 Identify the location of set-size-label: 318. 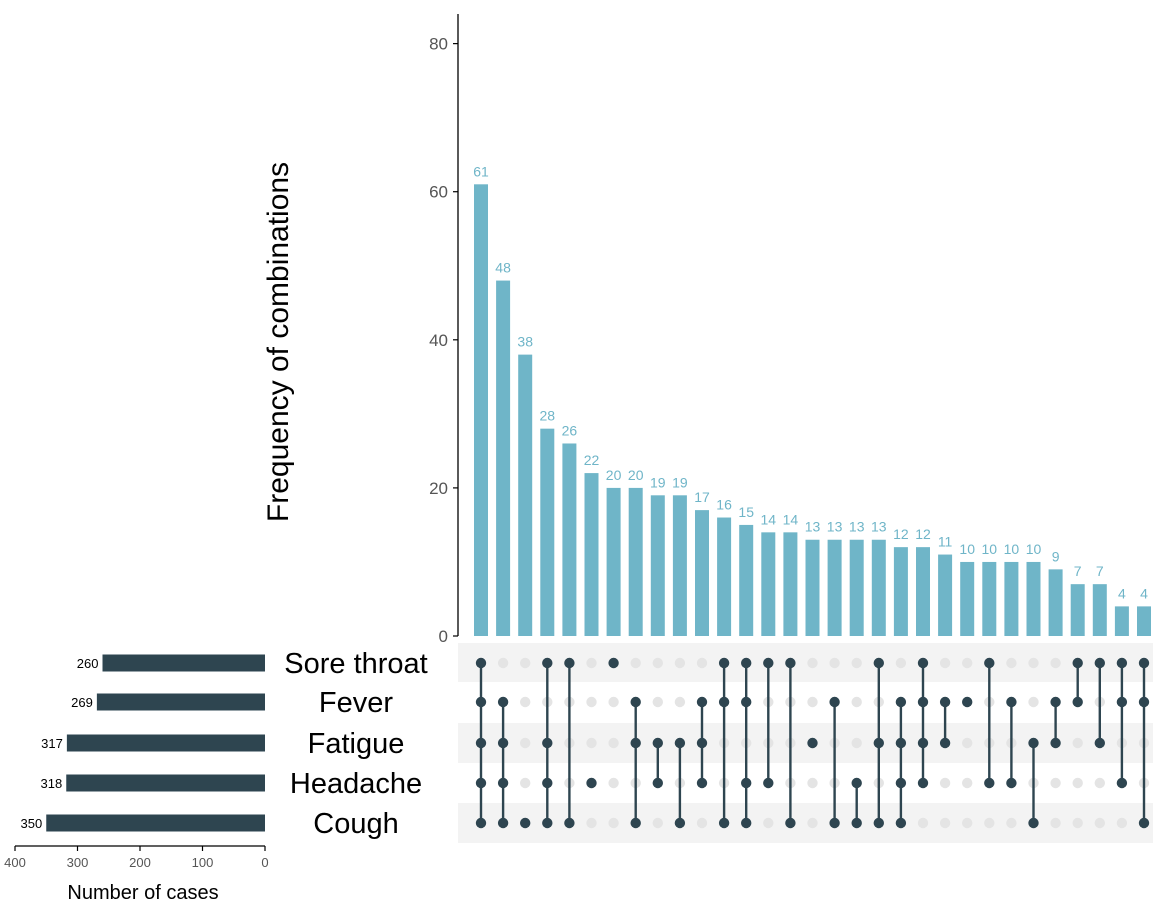
(52, 783).